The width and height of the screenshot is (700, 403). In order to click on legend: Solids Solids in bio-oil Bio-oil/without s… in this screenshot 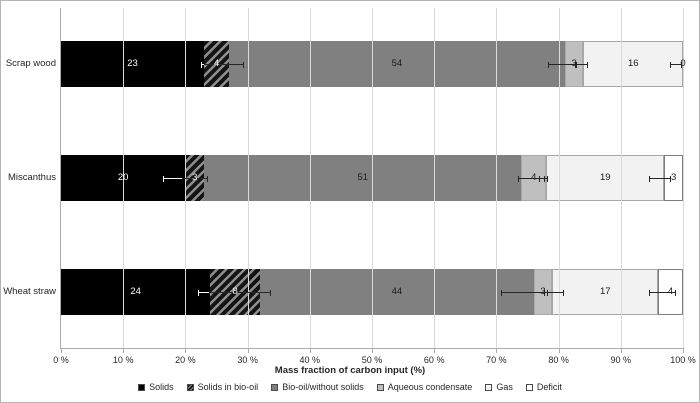, I will do `click(350, 387)`.